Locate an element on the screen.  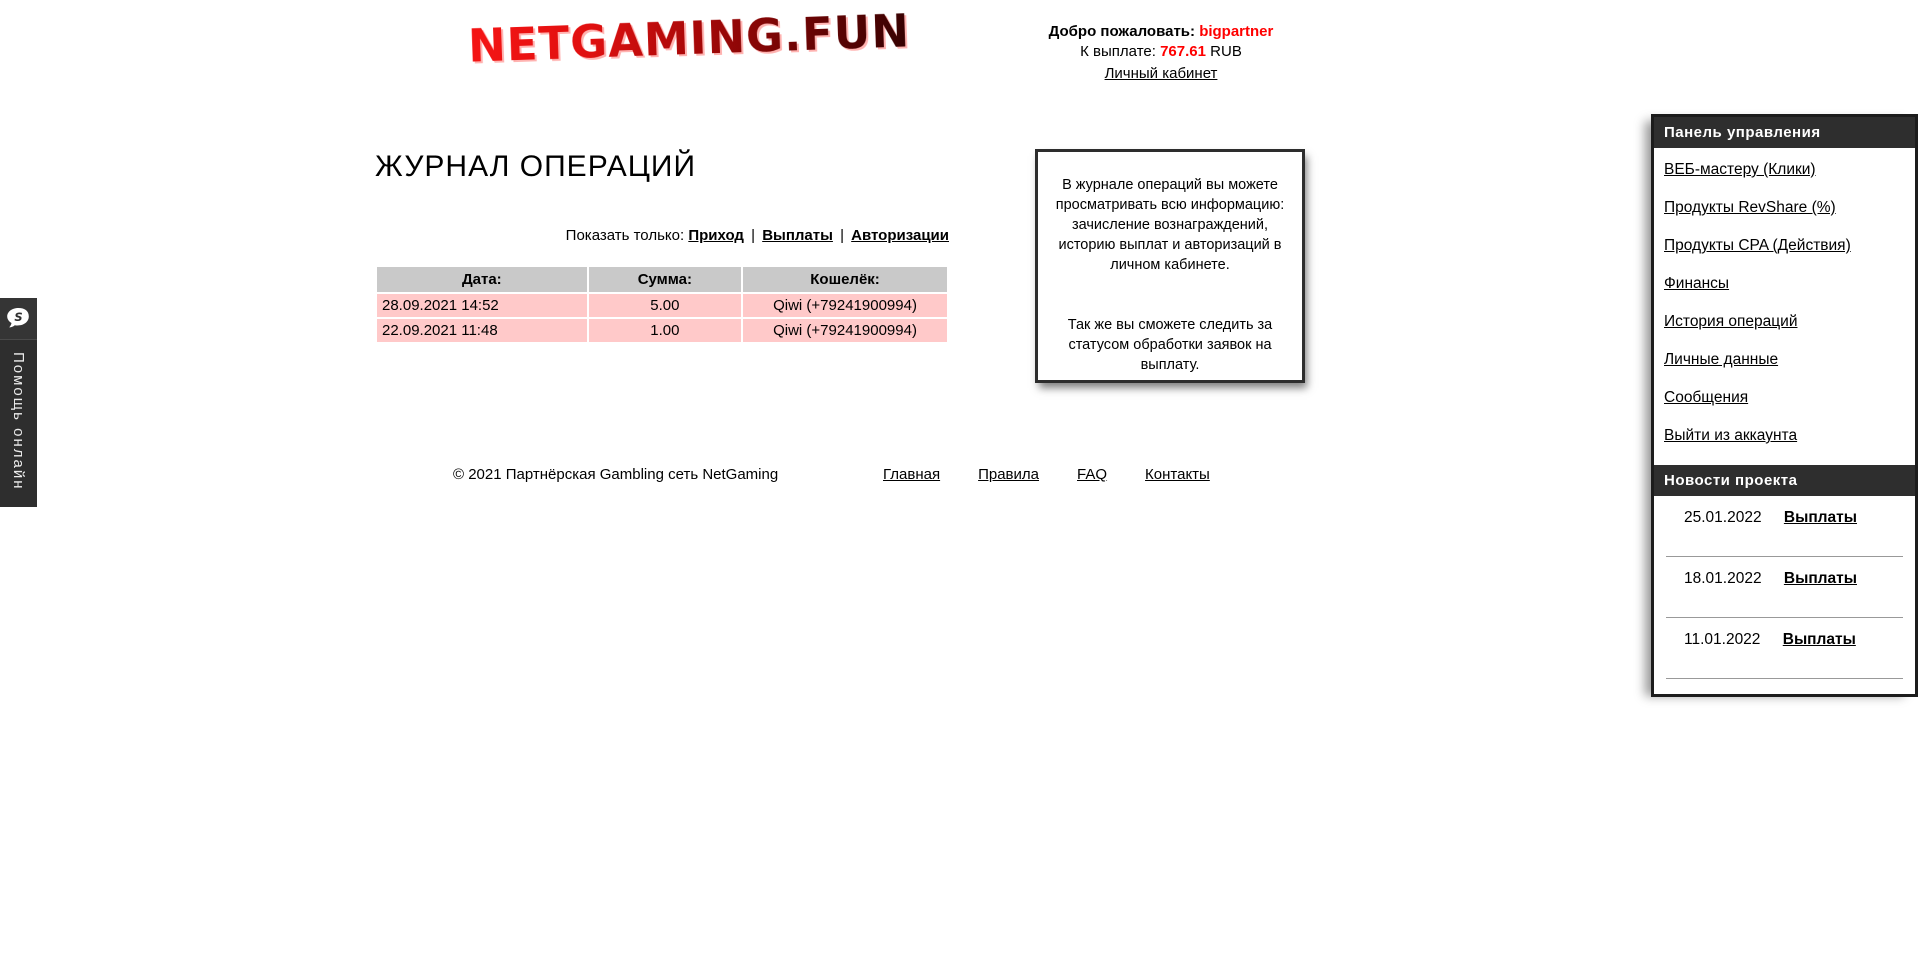
news-date: 25.01.2022 is located at coordinates (1723, 517).